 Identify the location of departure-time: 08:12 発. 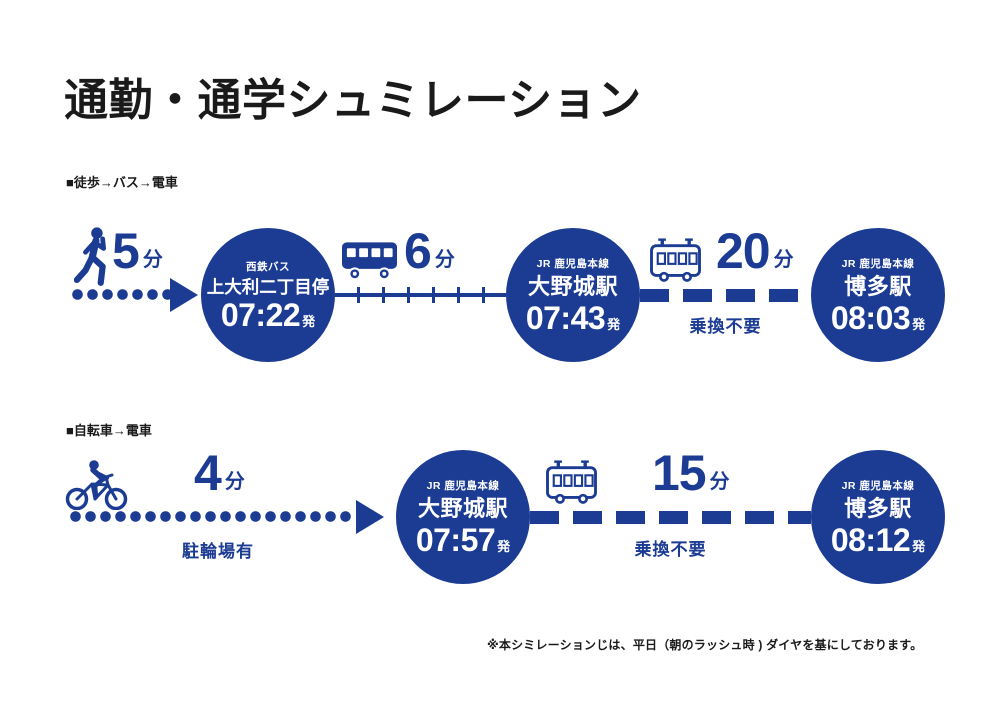
(878, 539).